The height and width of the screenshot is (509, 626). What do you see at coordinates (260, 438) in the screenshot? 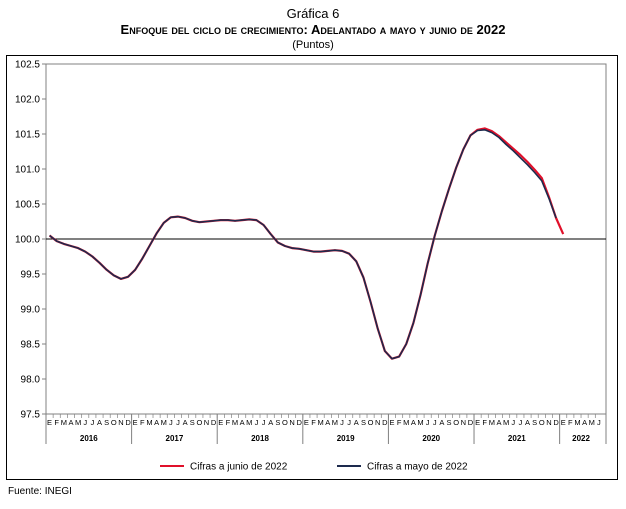
I see `x-year-label: 2018` at bounding box center [260, 438].